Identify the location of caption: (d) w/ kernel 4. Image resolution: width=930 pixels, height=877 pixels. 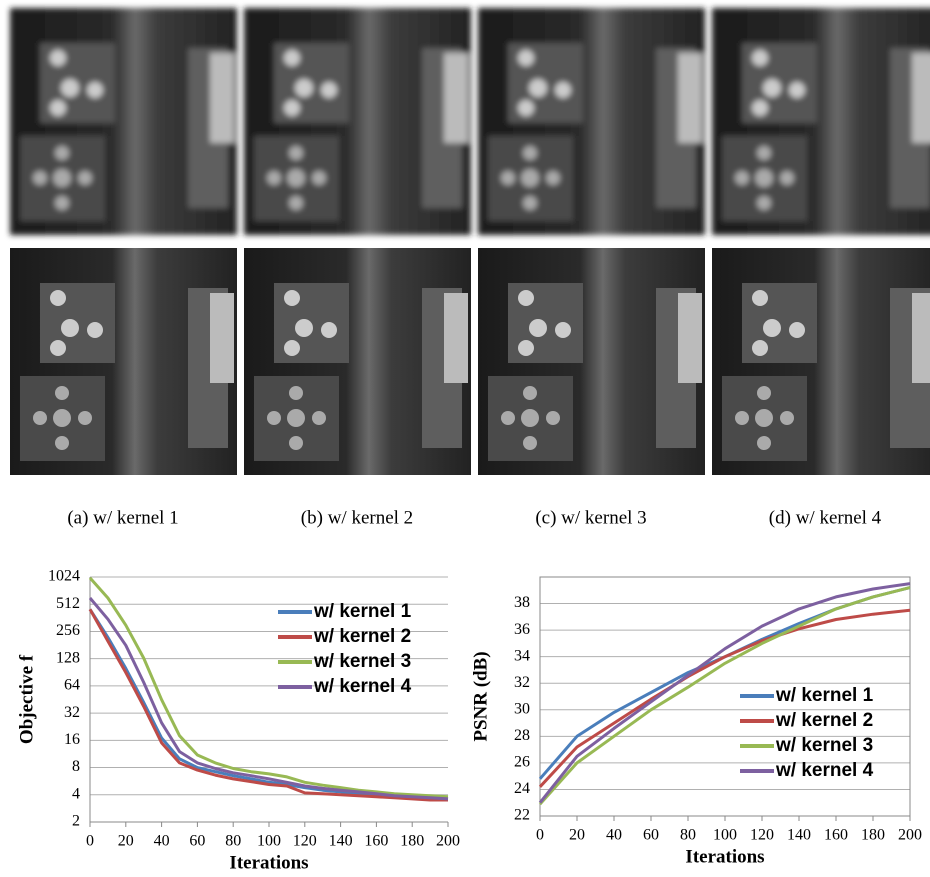
(825, 517).